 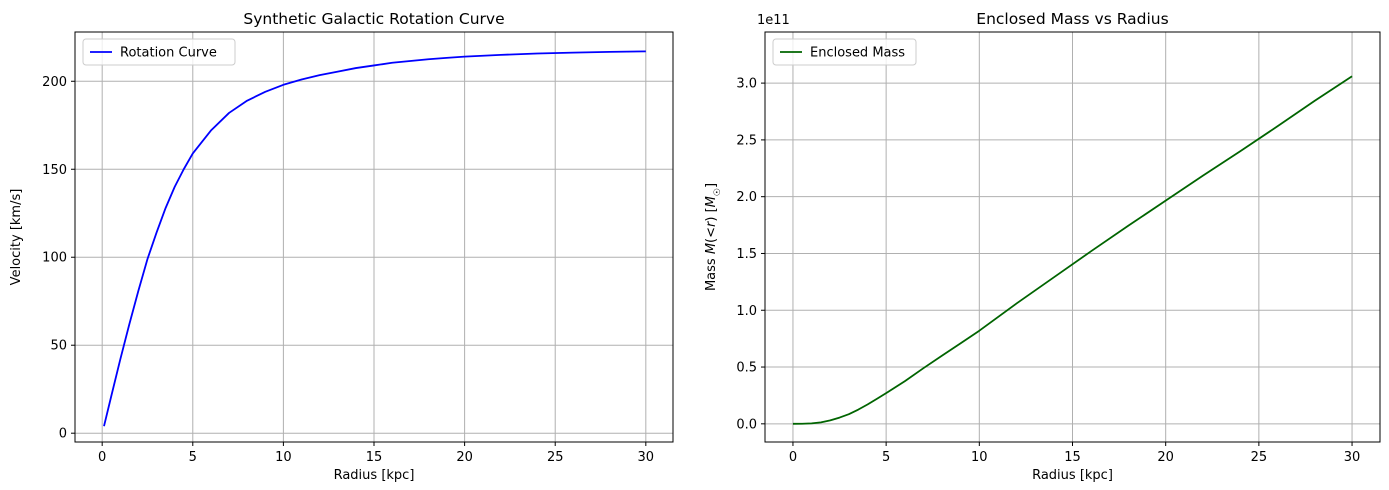 I want to click on y-axis-label-part: ], so click(x=711, y=185).